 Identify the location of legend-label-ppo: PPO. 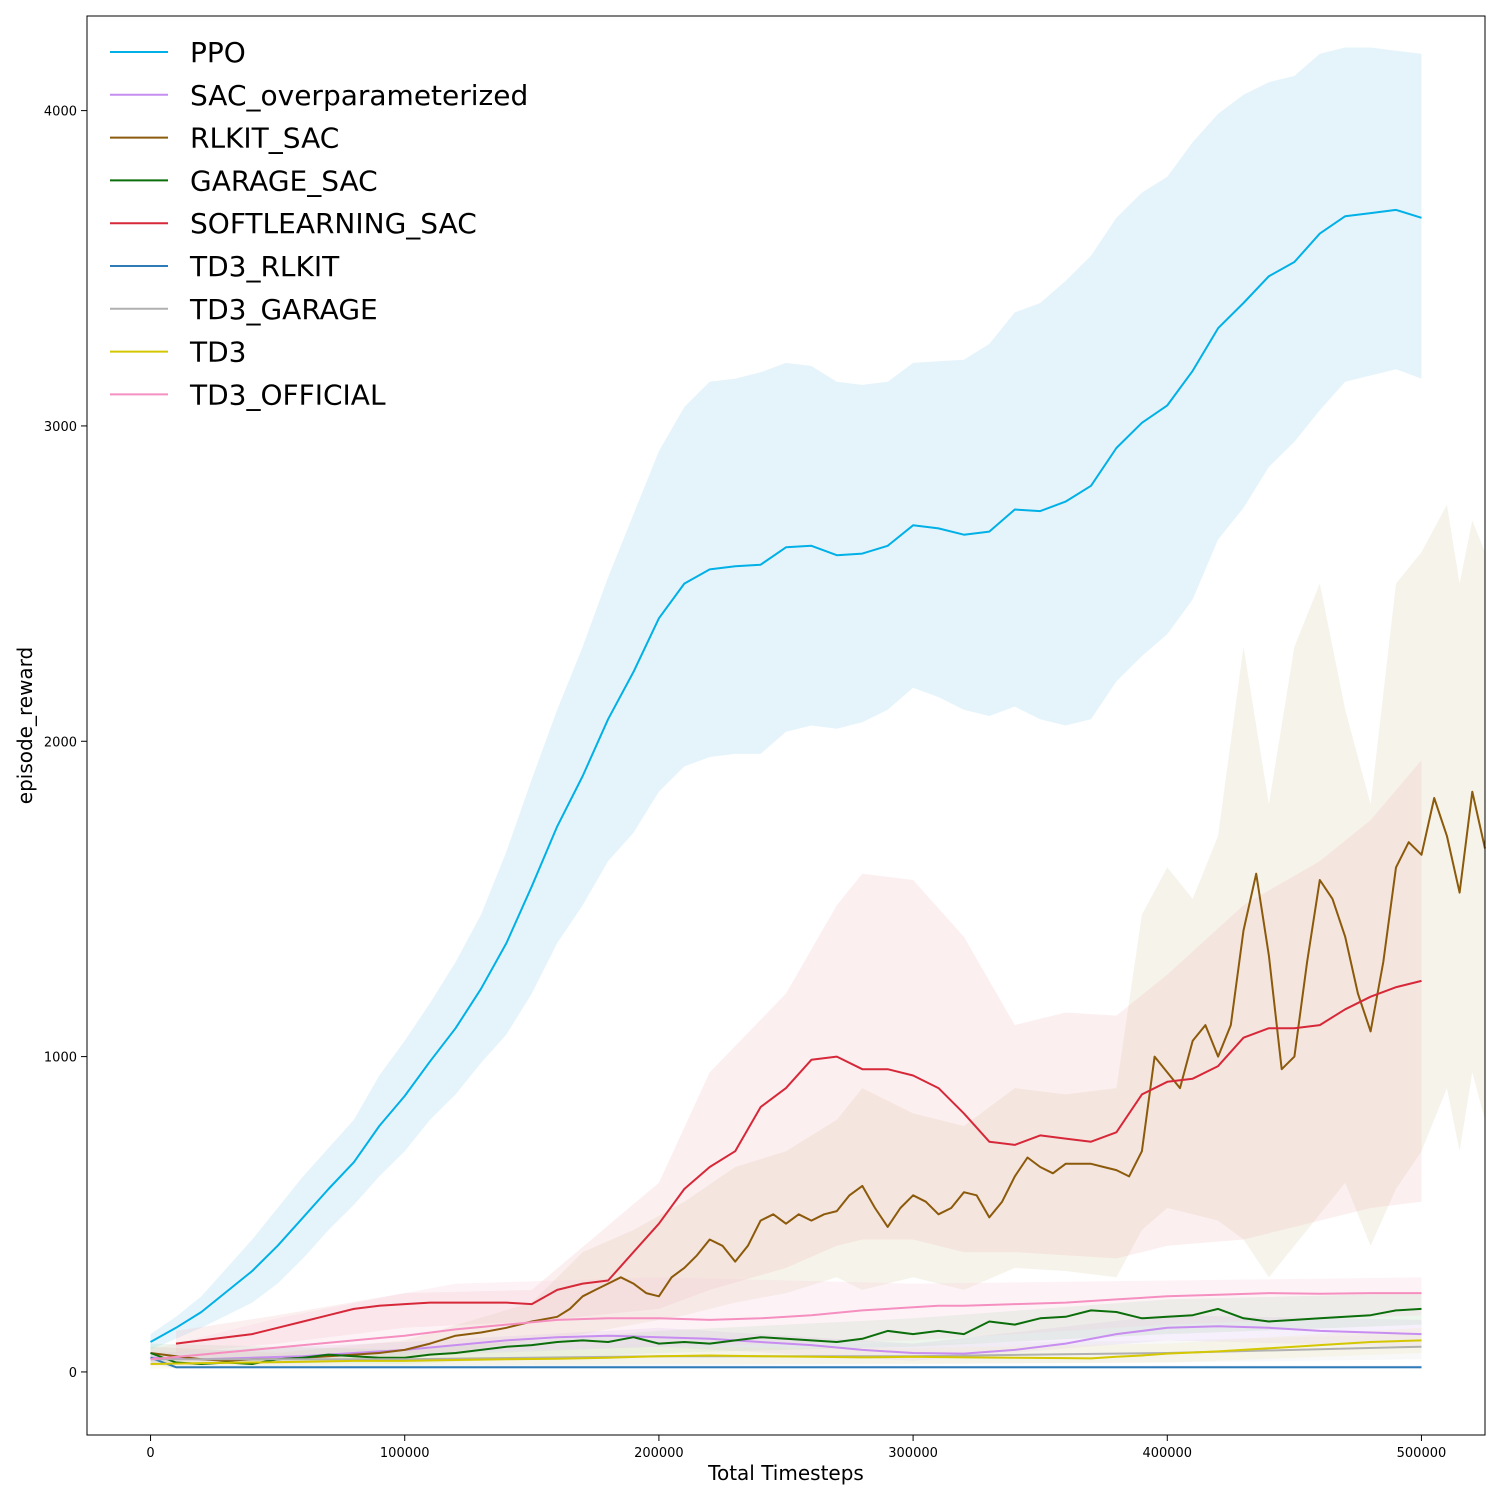
(218, 52).